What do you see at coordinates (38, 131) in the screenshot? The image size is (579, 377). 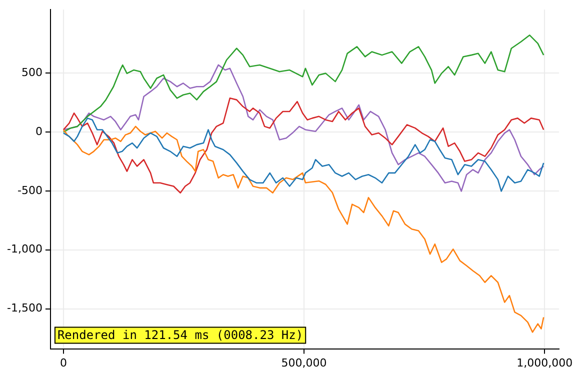 I see `y-tick-label: 0` at bounding box center [38, 131].